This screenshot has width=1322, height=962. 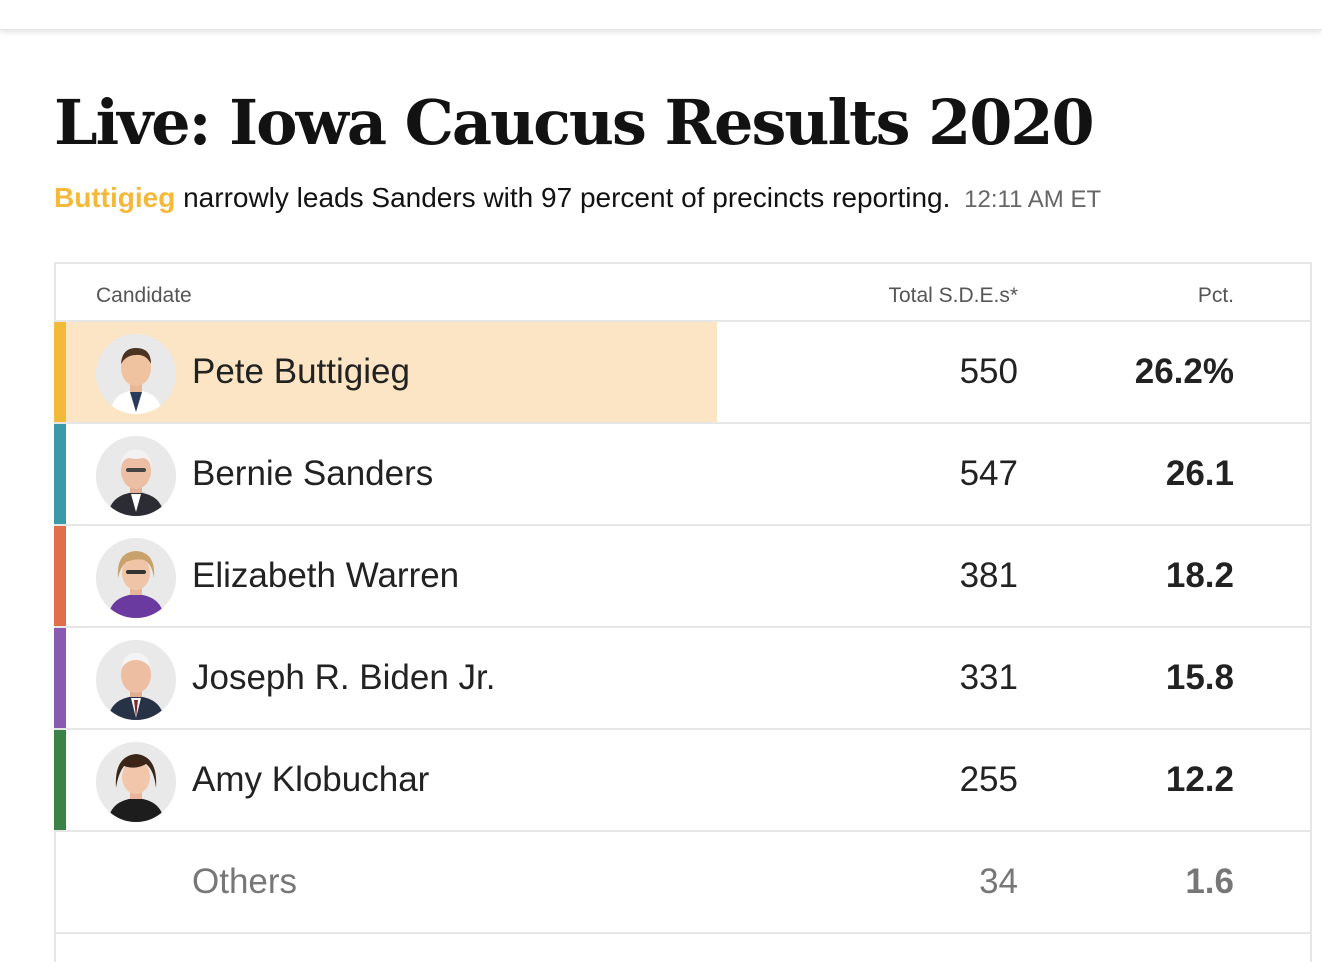 I want to click on table-row: Joseph R. Biden Jr. 331 15.8, so click(x=682, y=679).